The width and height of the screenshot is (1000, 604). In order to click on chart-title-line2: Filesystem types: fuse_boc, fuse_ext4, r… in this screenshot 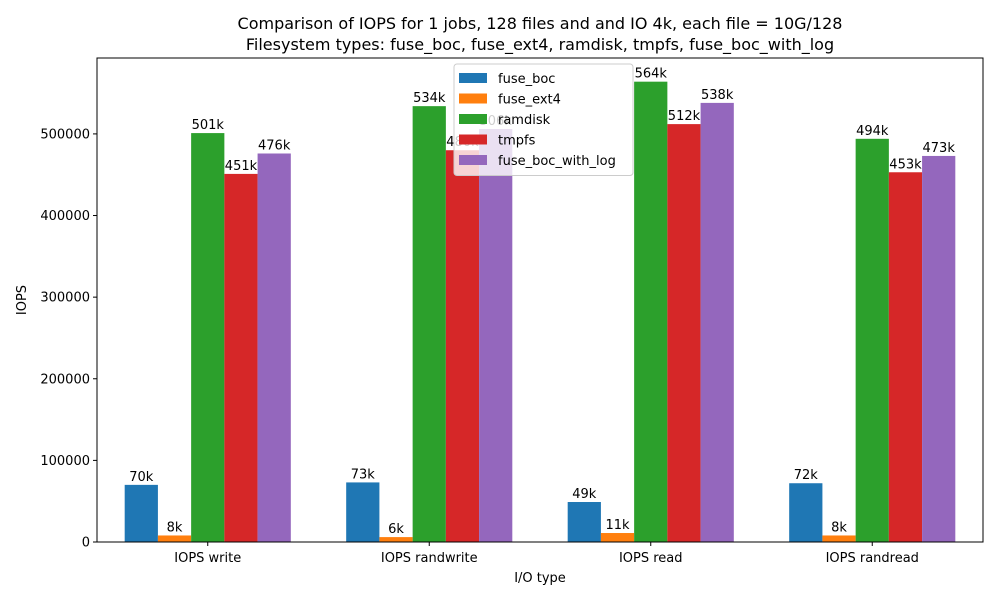, I will do `click(540, 45)`.